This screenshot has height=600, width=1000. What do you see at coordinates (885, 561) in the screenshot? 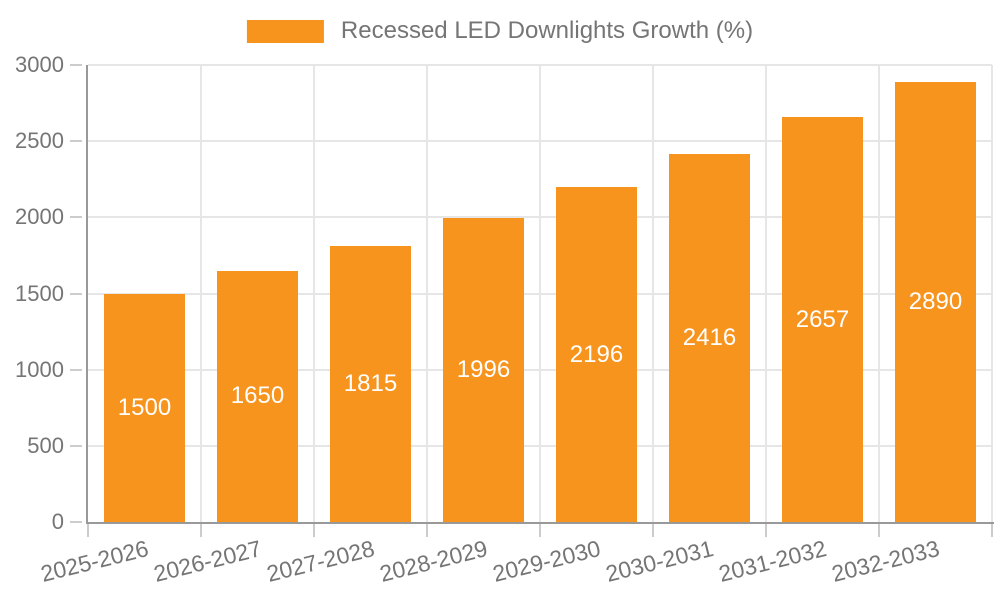
I see `x-axis-tick-label: 2032-2033` at bounding box center [885, 561].